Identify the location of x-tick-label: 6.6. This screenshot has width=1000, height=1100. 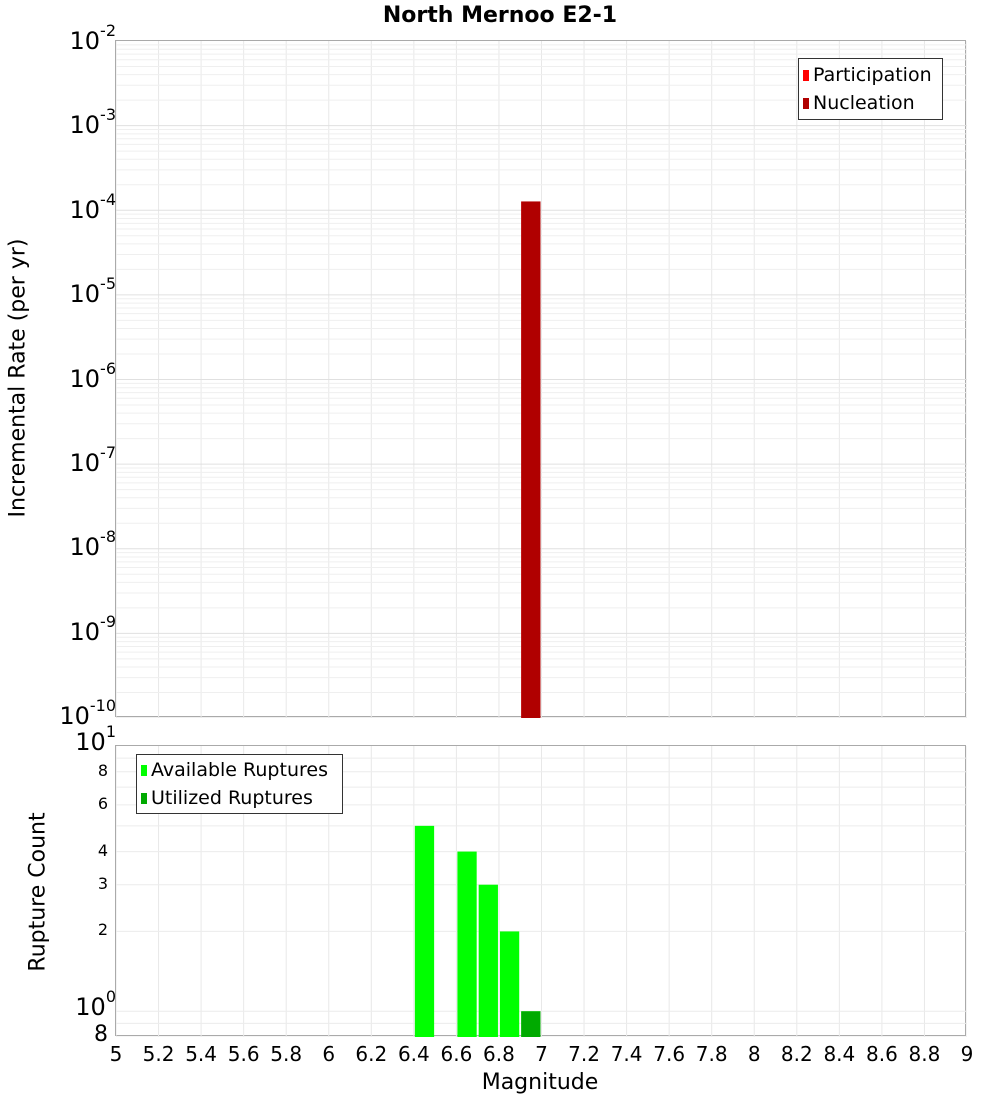
(456, 1054).